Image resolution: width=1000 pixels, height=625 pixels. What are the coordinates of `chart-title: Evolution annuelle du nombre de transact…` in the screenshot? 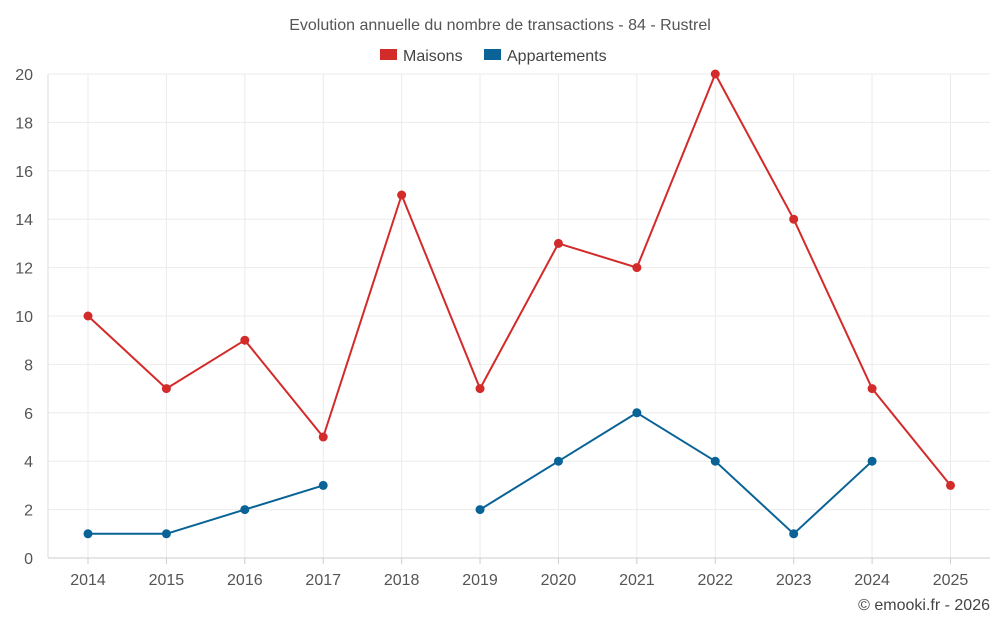 It's located at (500, 25).